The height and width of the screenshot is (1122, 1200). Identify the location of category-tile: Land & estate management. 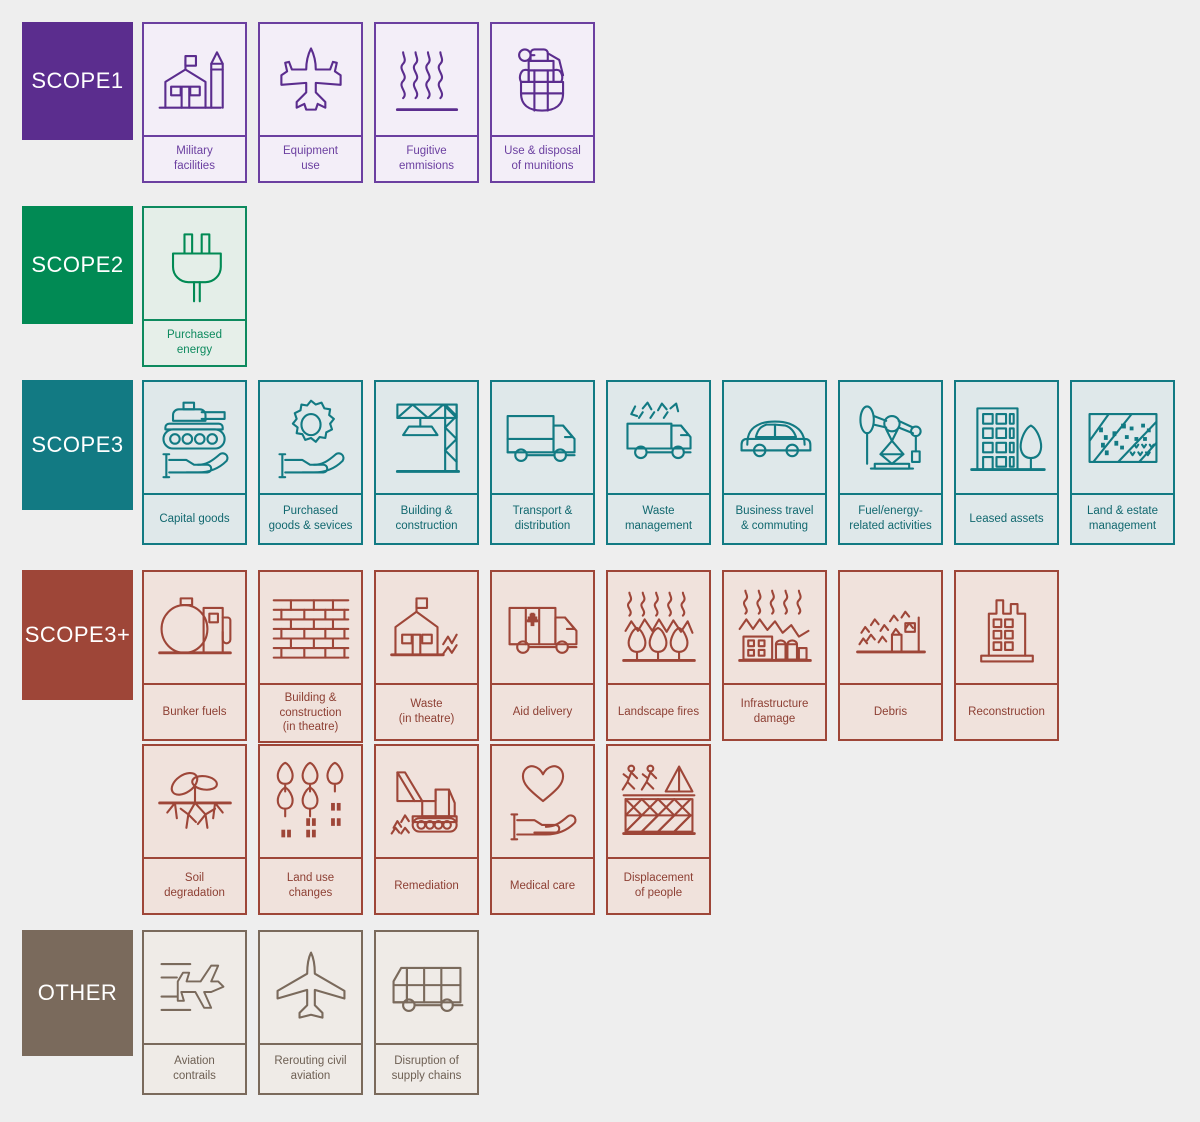
(1122, 462).